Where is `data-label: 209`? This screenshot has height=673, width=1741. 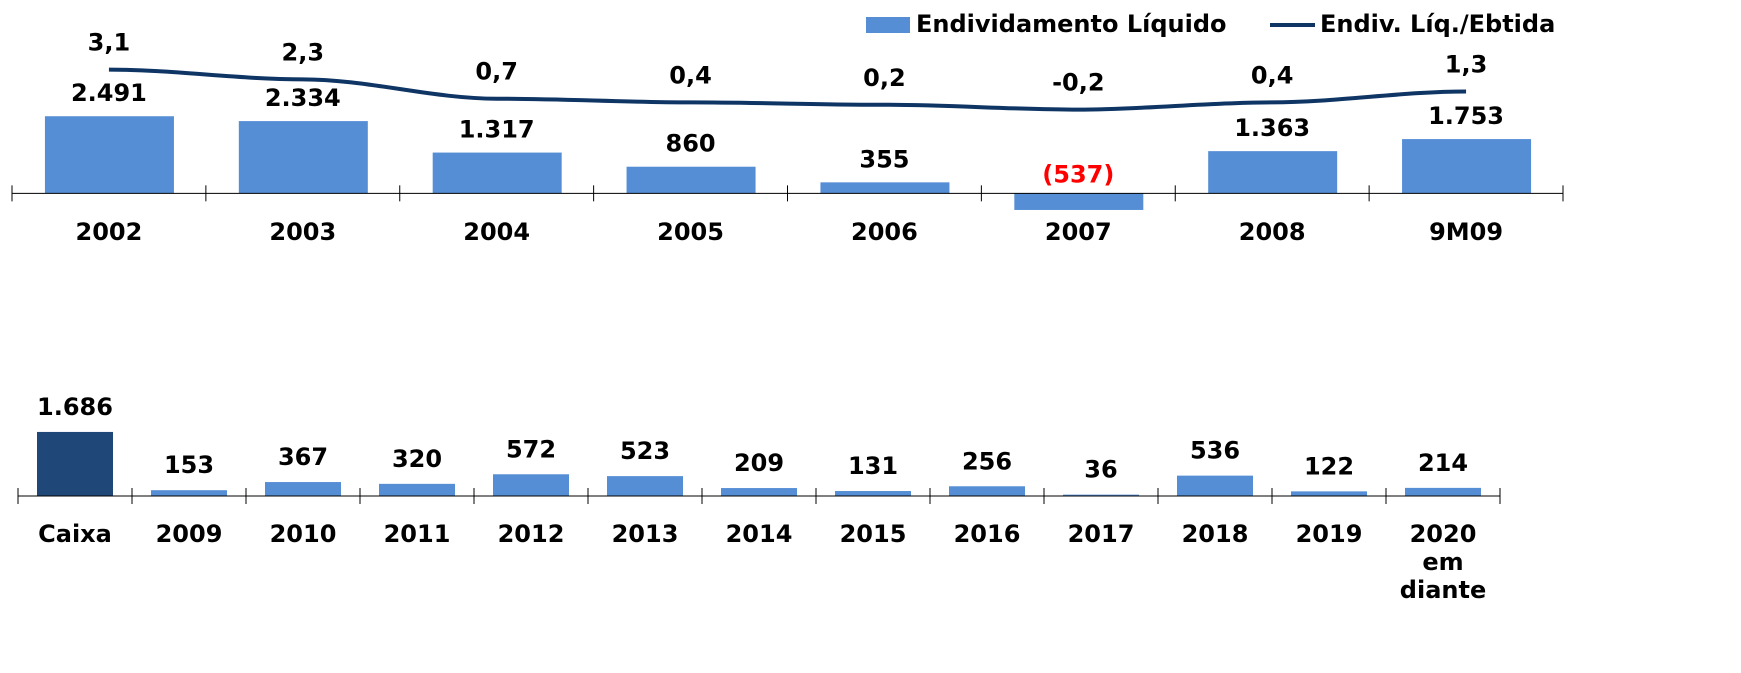 data-label: 209 is located at coordinates (759, 463).